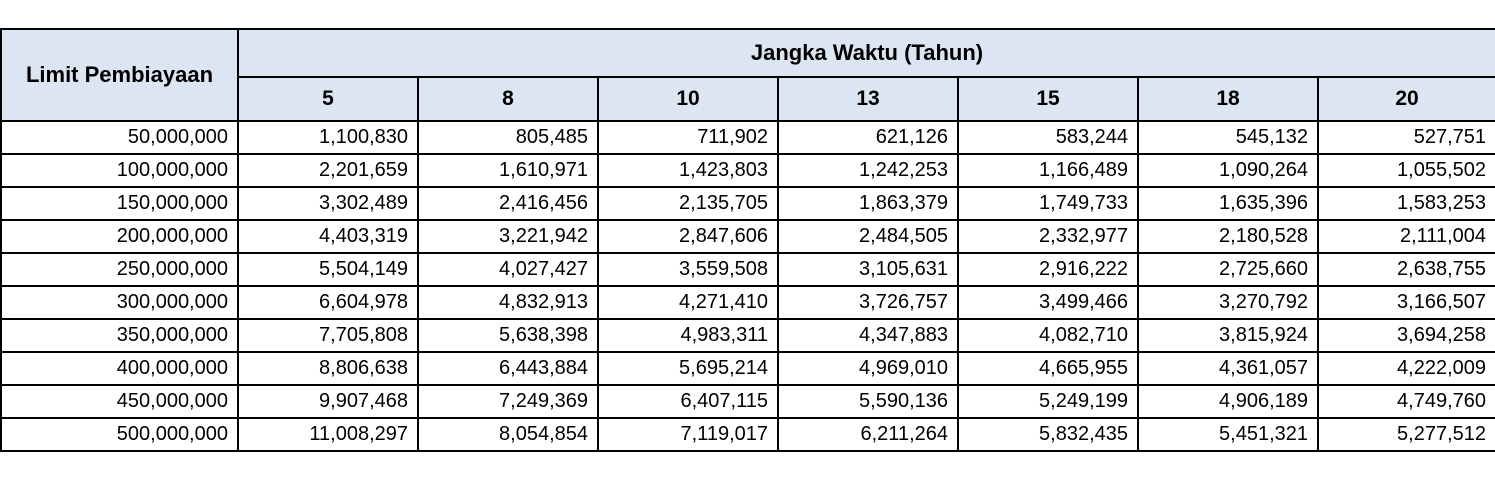  What do you see at coordinates (1406, 368) in the screenshot?
I see `installment-value-cell: 4,222,009` at bounding box center [1406, 368].